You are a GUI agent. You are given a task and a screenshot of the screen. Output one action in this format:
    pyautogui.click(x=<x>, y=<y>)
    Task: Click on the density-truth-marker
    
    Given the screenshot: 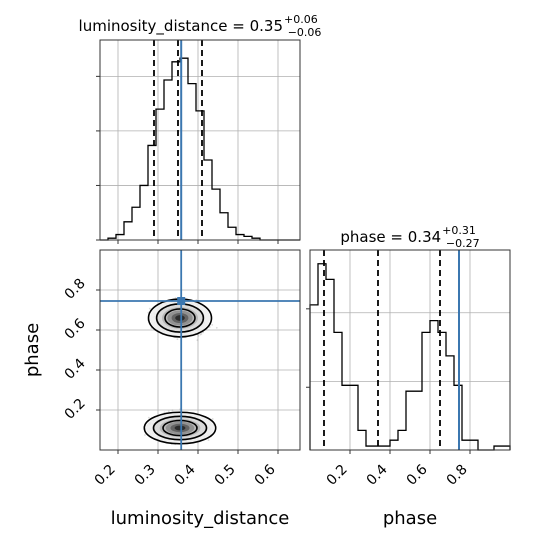 What is the action you would take?
    pyautogui.click(x=181, y=301)
    